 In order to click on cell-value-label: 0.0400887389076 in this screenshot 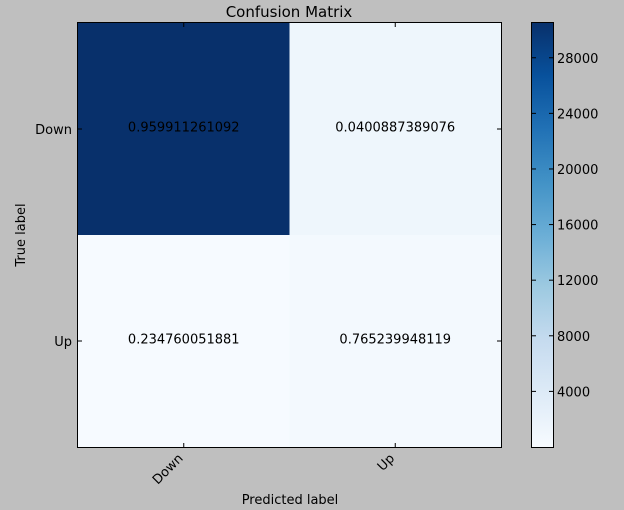, I will do `click(395, 128)`.